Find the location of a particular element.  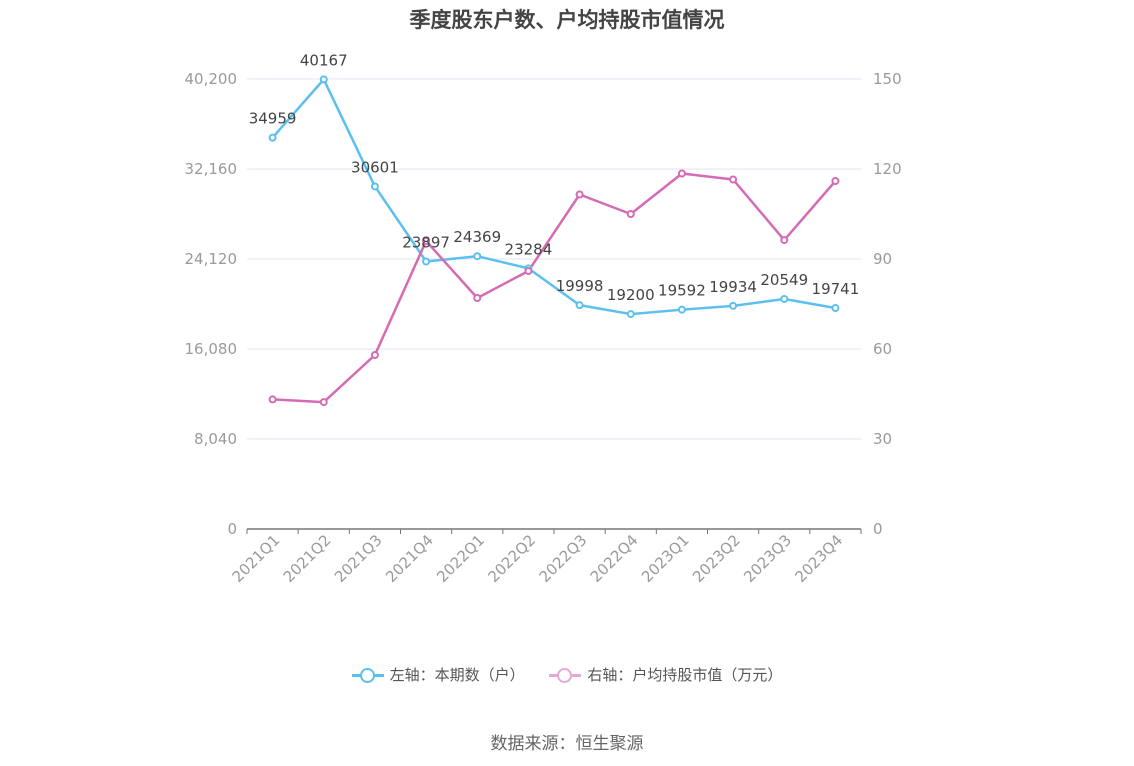

data-label-households: 20549 is located at coordinates (784, 280).